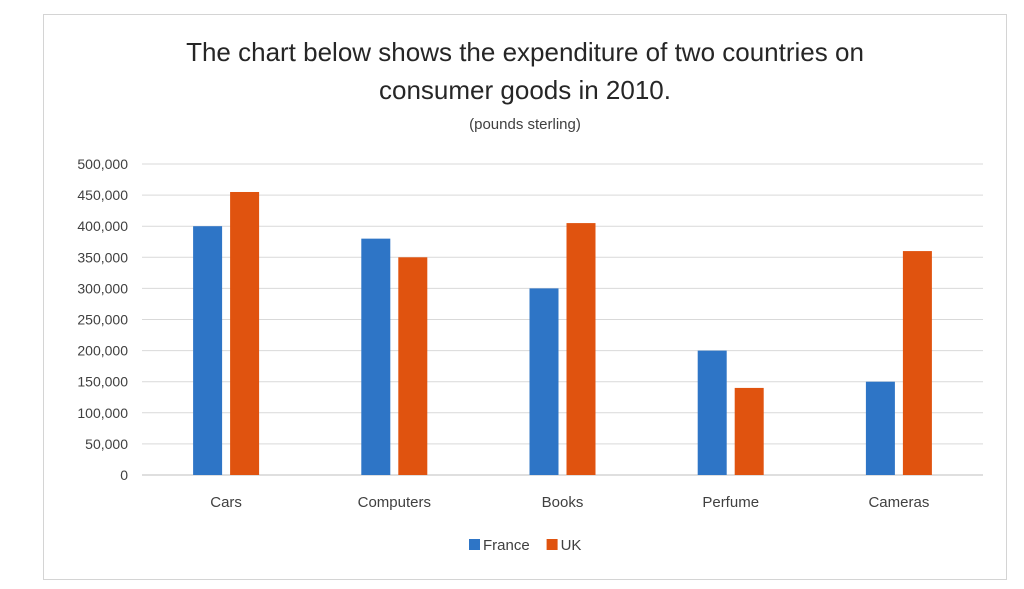  Describe the element at coordinates (581, 349) in the screenshot. I see `bar-uk-books` at that location.